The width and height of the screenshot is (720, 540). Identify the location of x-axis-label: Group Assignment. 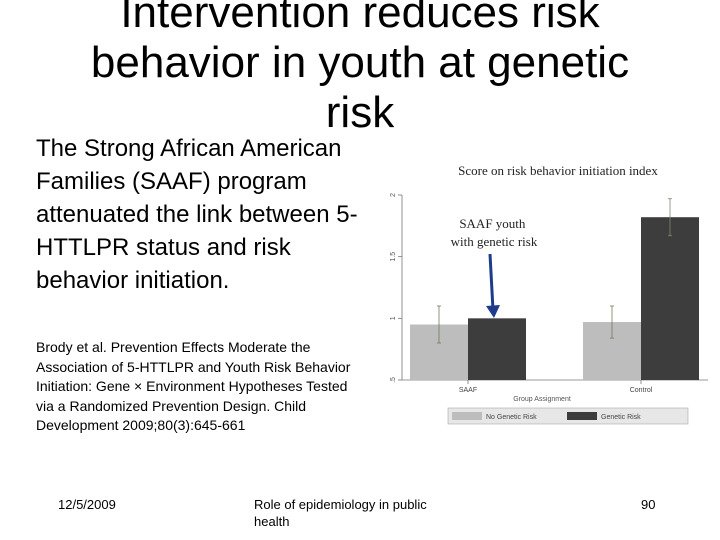
(542, 399).